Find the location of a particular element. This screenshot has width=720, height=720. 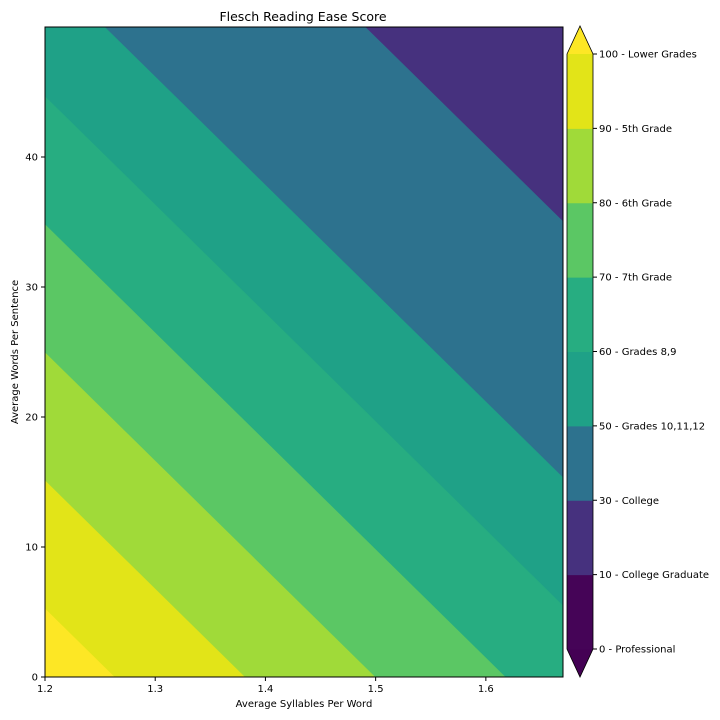

y-tick-label: 30 is located at coordinates (31, 288).